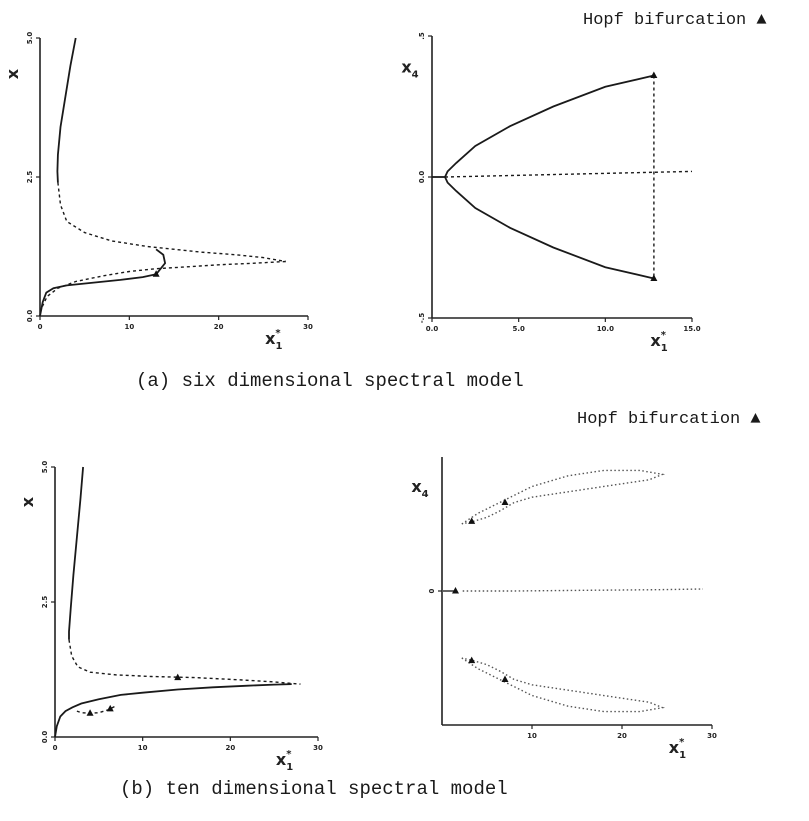  What do you see at coordinates (691, 329) in the screenshot?
I see `x-tick-label: 15.0` at bounding box center [691, 329].